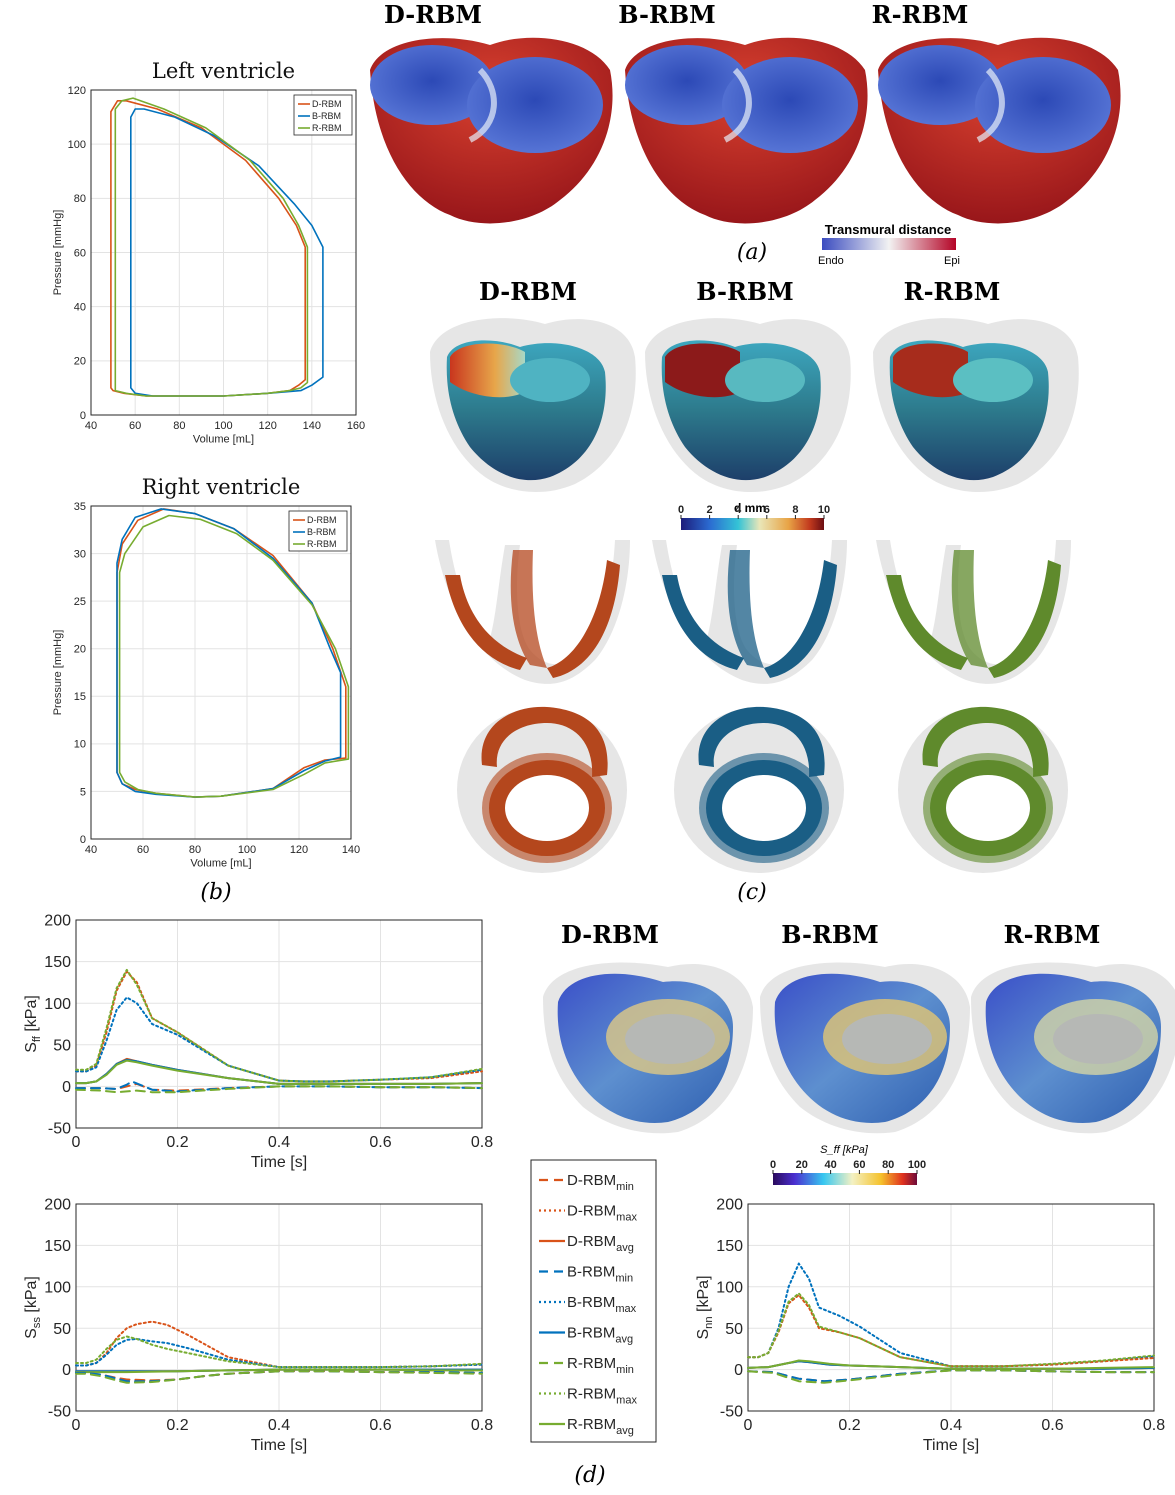  I want to click on long-axis-slice-d, so click(532, 612).